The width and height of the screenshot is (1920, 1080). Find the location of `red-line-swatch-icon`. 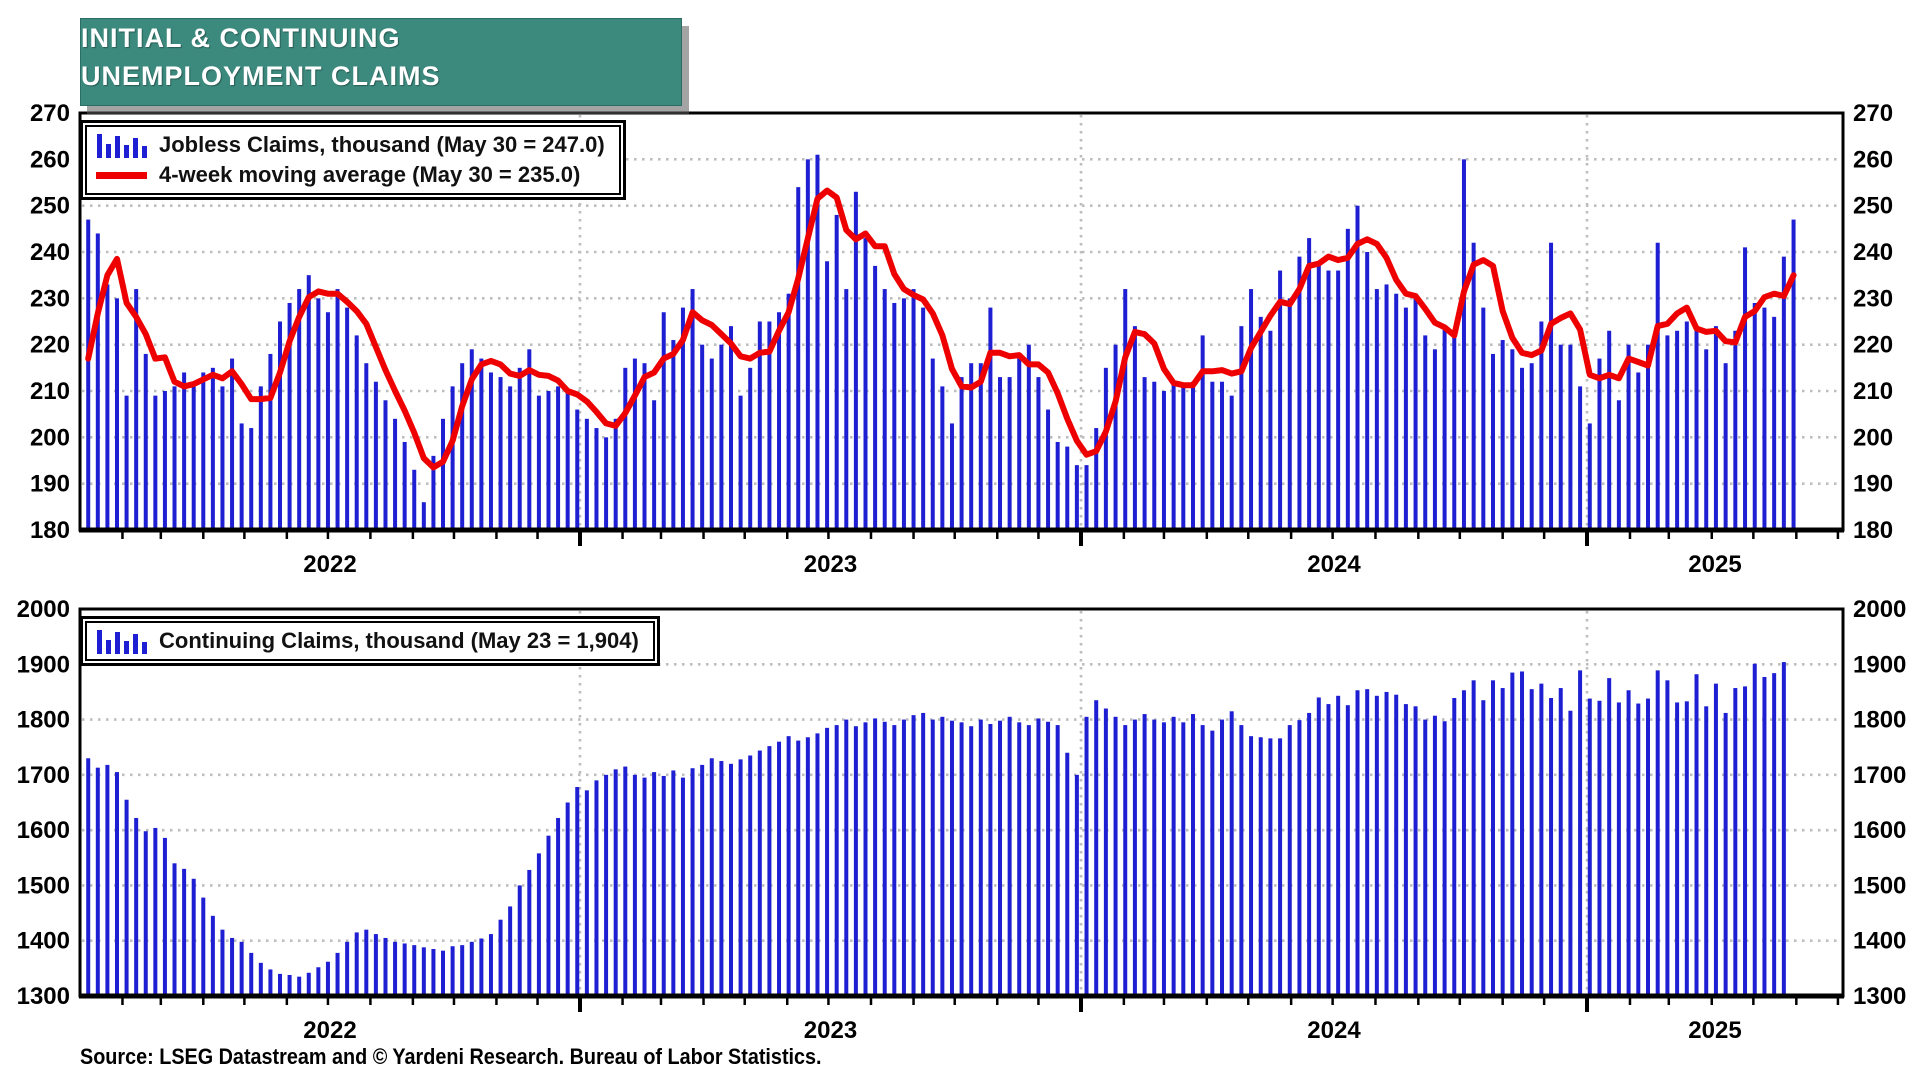

red-line-swatch-icon is located at coordinates (121, 175).